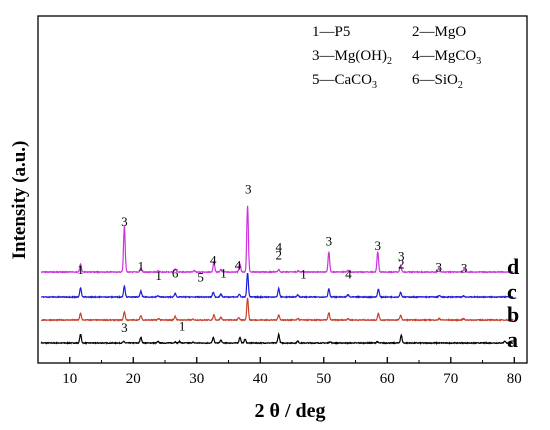 Image resolution: width=550 pixels, height=430 pixels. Describe the element at coordinates (396, 57) in the screenshot. I see `legend: 1—P5 2—MgO 3—Mg(OH)2 4—MgCO3 5—CaCO3 6—SiO2` at that location.